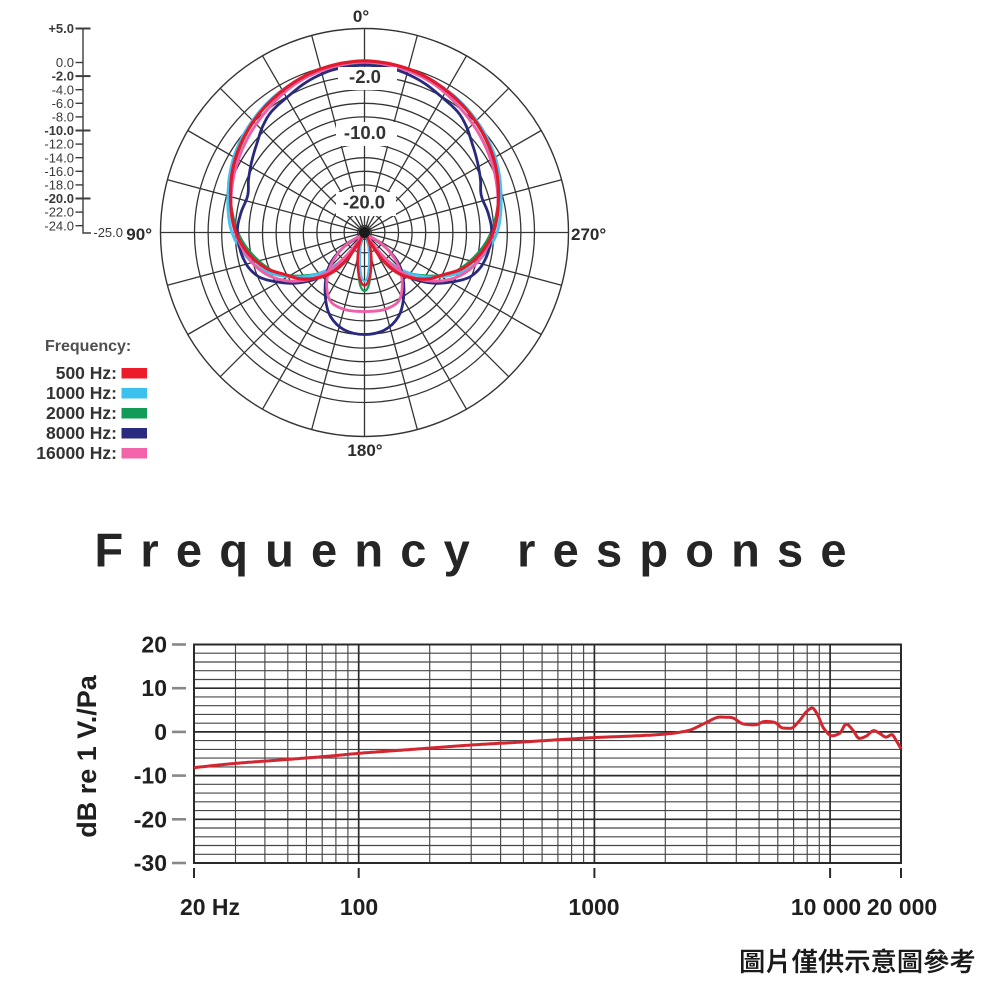 The height and width of the screenshot is (1000, 1000). I want to click on svg-text: 8000 Hz:, so click(81, 433).